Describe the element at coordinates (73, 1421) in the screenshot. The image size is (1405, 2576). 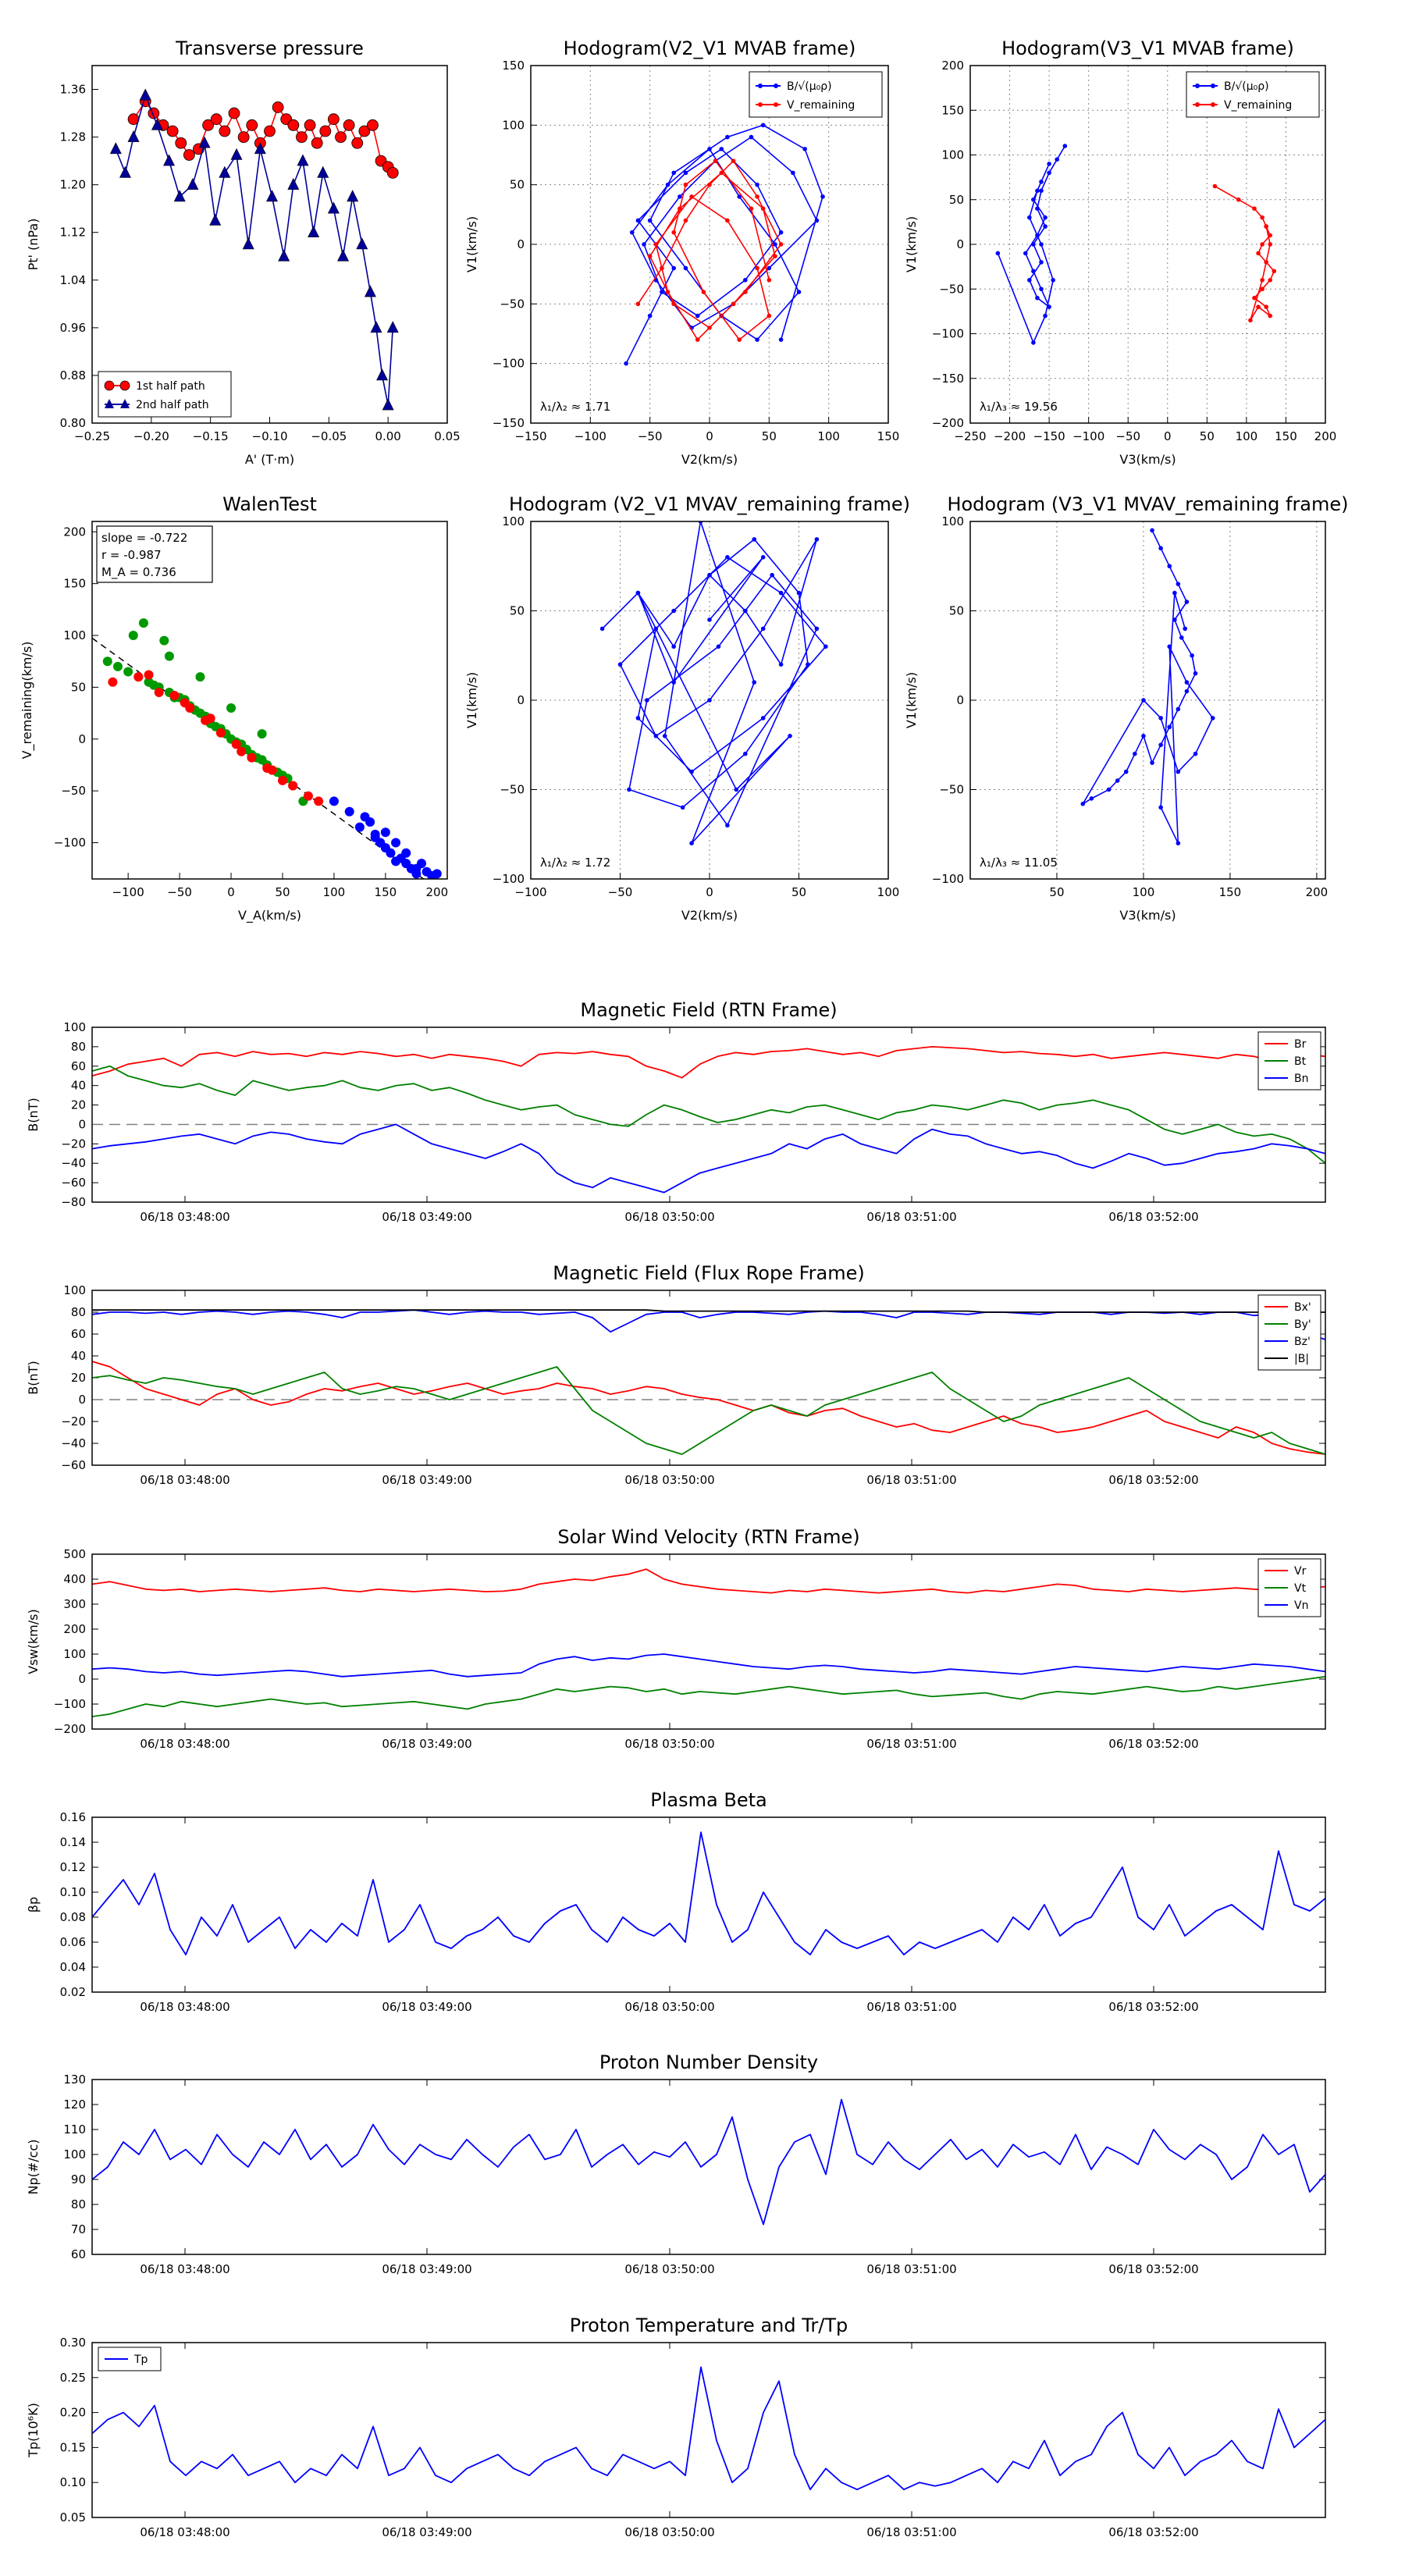
I see `y-tick-label: −20` at that location.